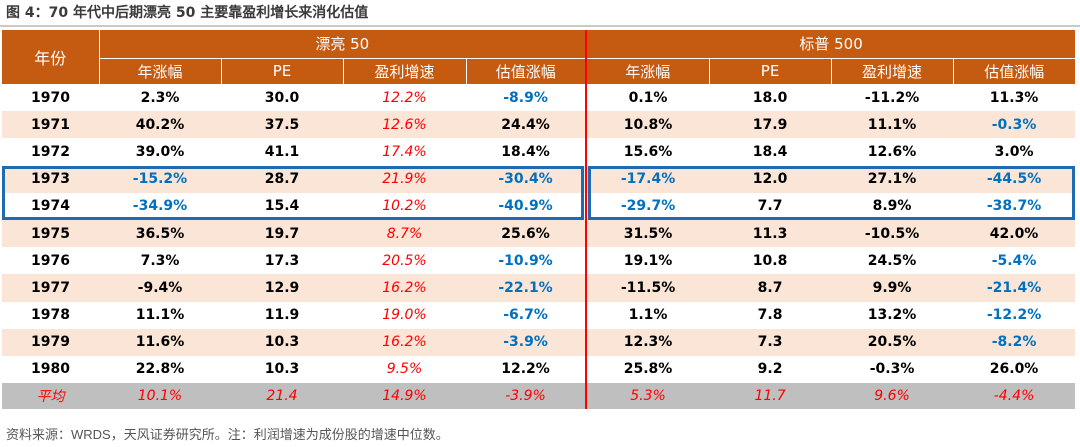 The width and height of the screenshot is (1080, 447). Describe the element at coordinates (1014, 98) in the screenshot. I see `value-cell: 11.3%` at that location.